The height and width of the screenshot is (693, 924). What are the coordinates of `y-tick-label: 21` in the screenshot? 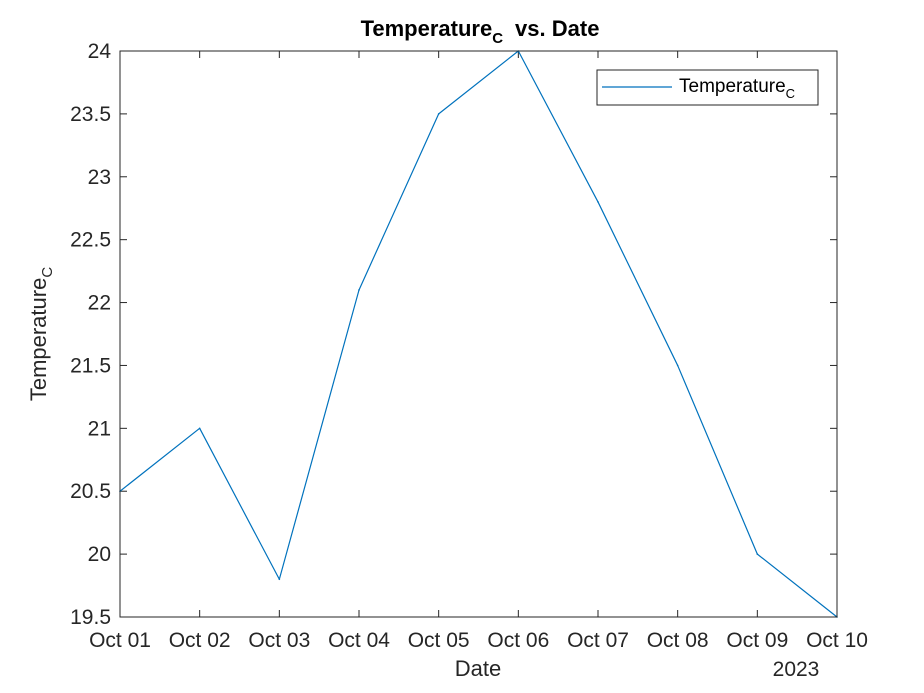 It's located at (99, 428).